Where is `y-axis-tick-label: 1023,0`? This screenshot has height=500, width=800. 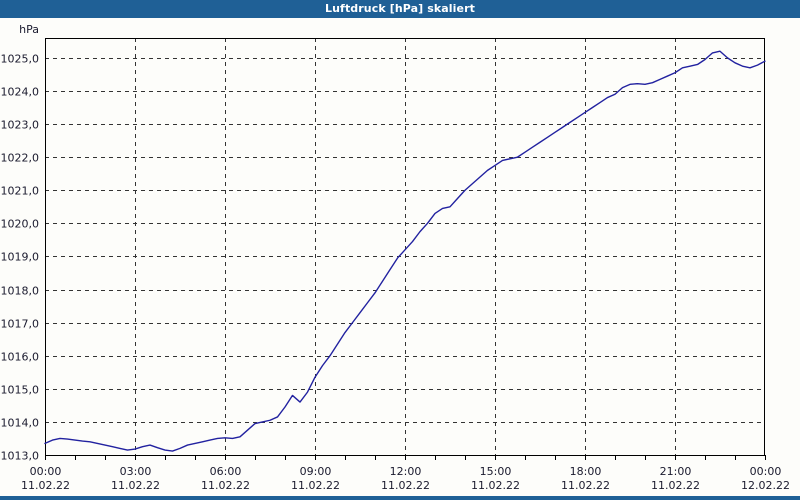 y-axis-tick-label: 1023,0 is located at coordinates (20, 125).